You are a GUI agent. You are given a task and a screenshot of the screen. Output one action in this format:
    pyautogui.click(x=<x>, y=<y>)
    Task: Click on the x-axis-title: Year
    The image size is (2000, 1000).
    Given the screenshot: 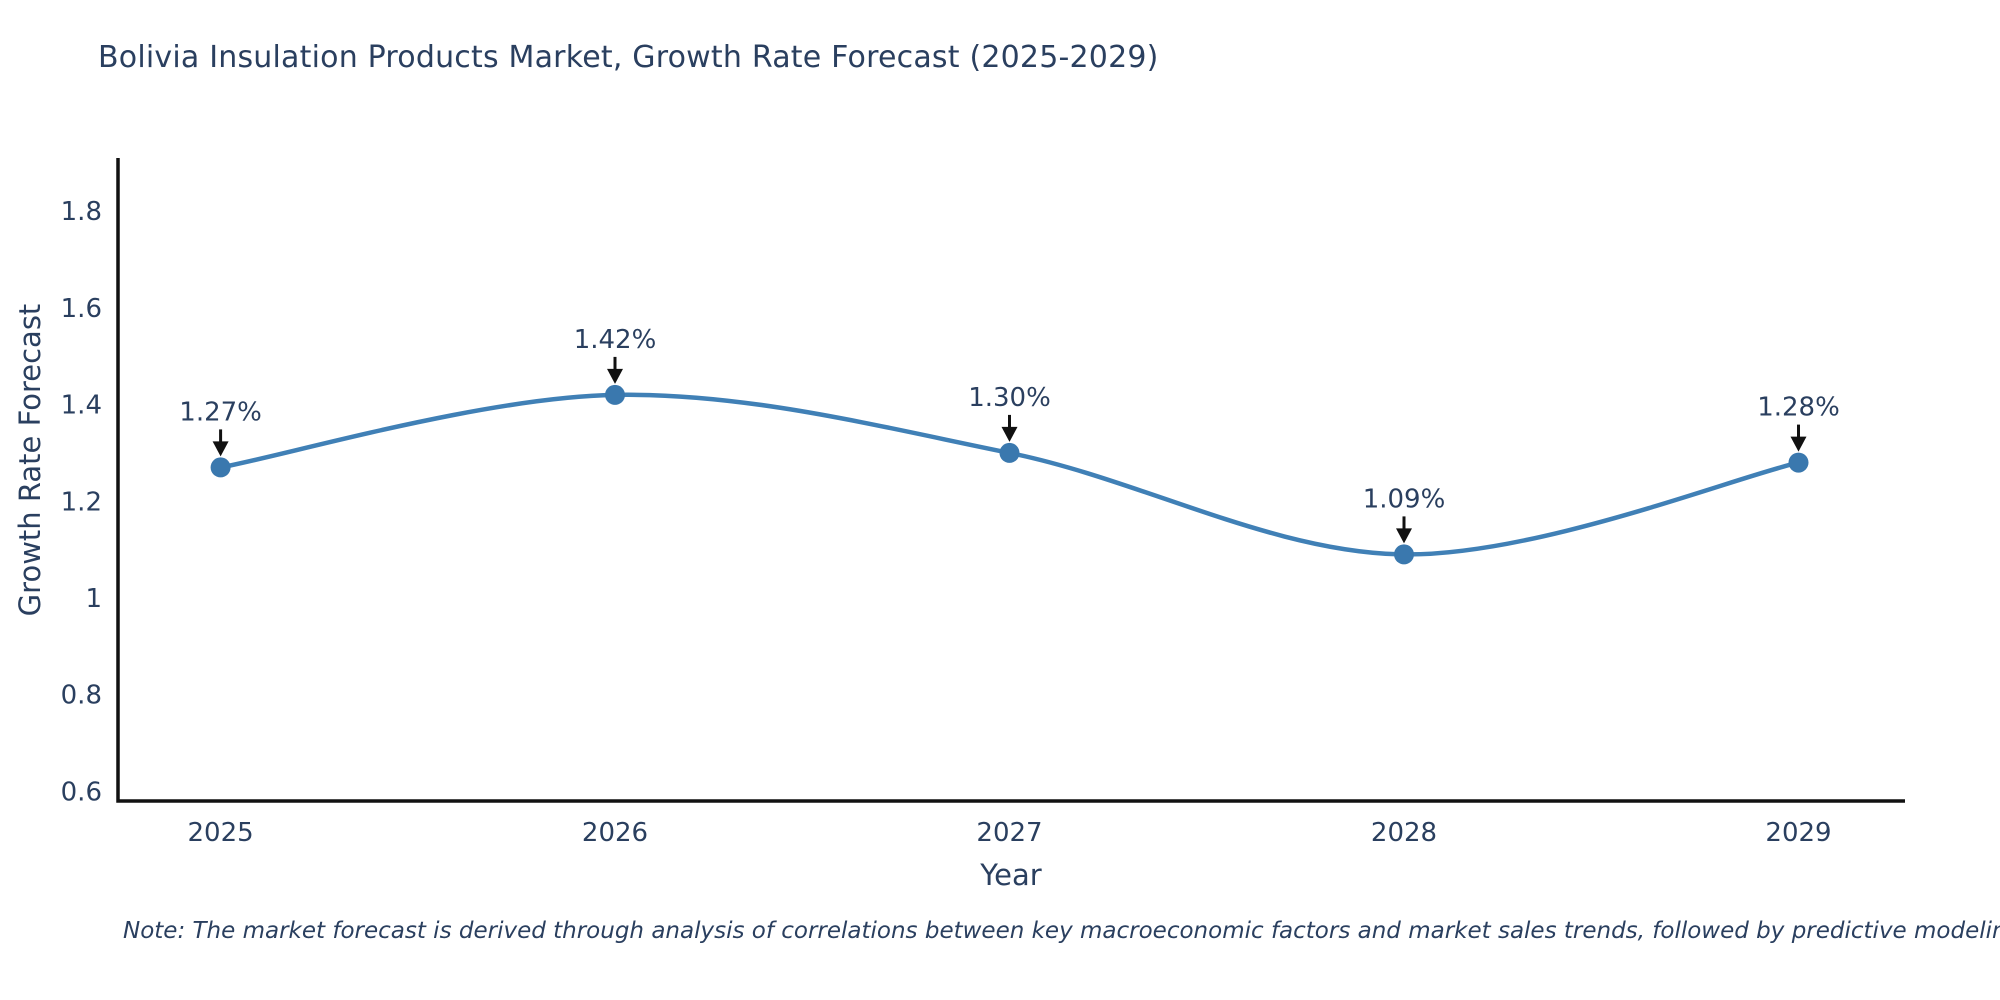 What is the action you would take?
    pyautogui.click(x=1011, y=875)
    